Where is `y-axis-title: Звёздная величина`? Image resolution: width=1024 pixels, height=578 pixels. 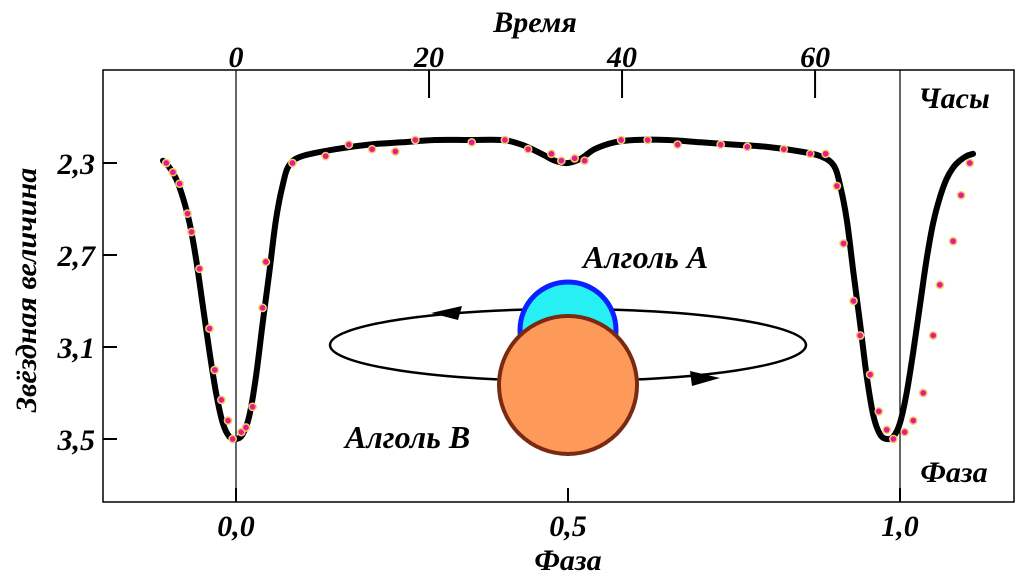
y-axis-title: Звёздная величина is located at coordinates (26, 291).